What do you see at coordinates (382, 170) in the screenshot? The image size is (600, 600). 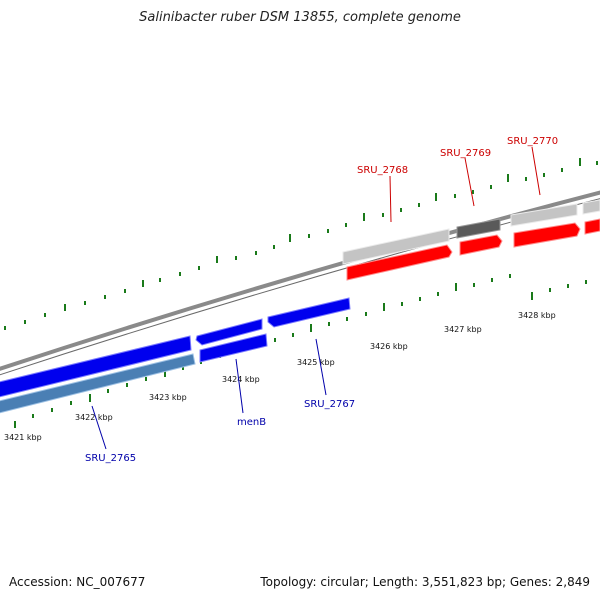 I see `gene-label: SRU_2768` at bounding box center [382, 170].